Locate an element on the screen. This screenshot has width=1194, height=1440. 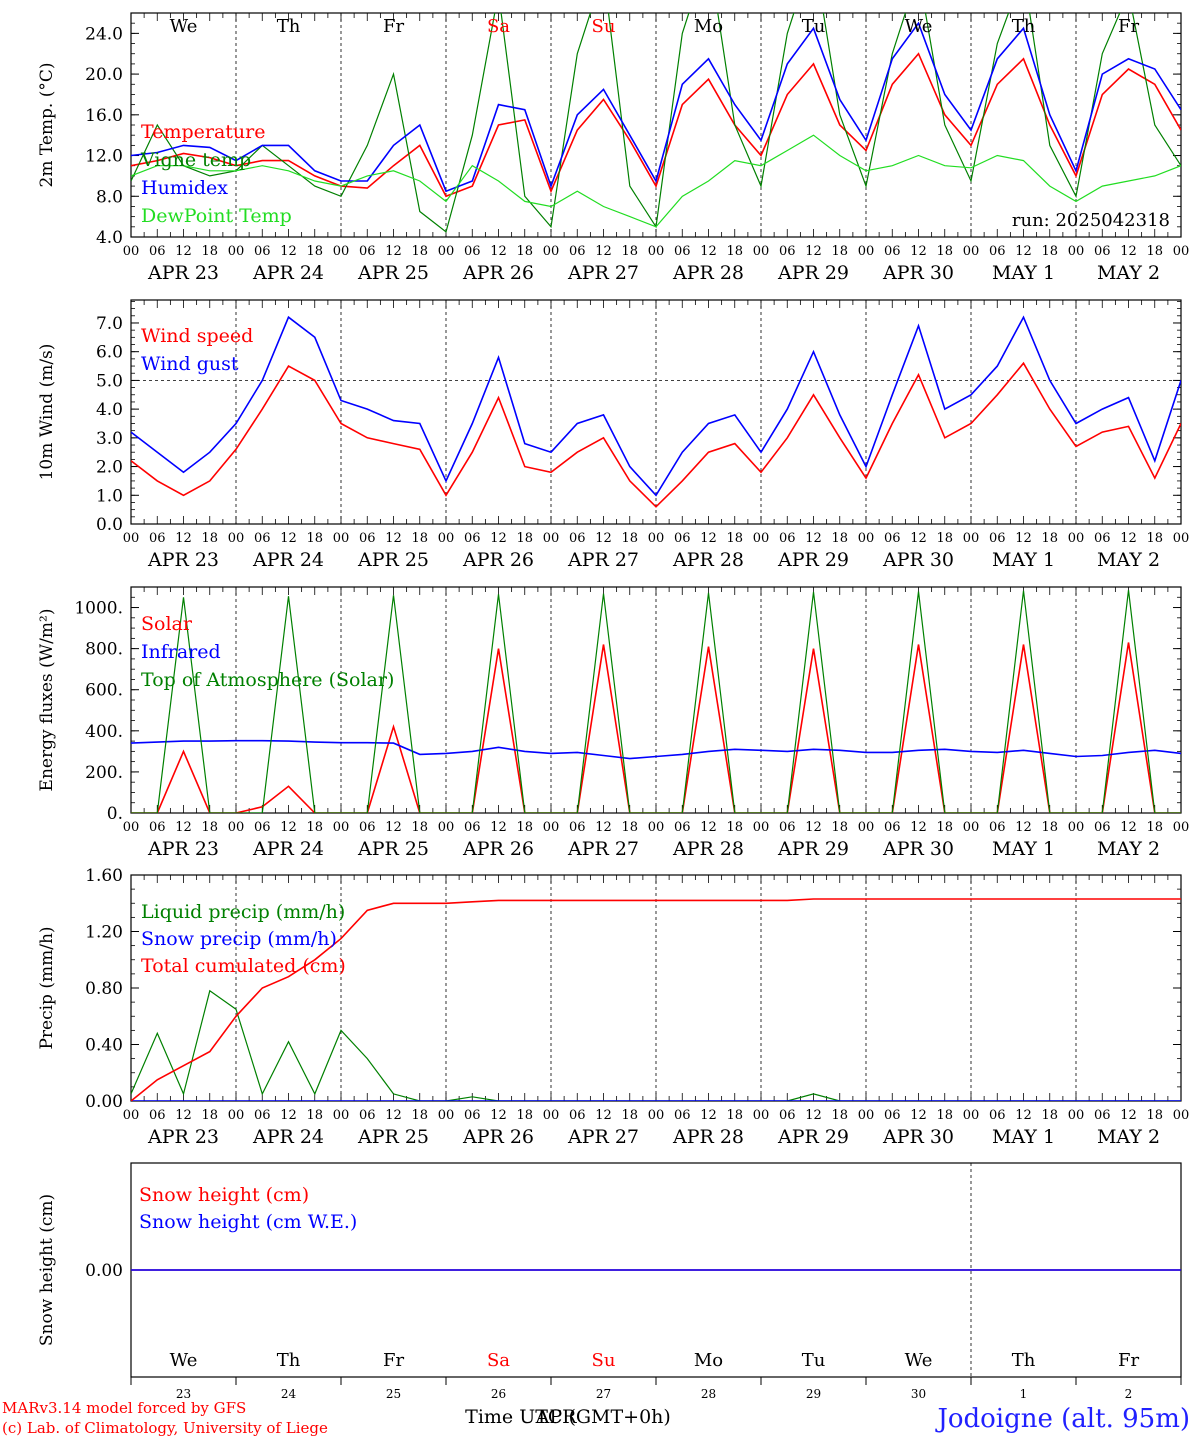
legend-entry: Vigne temp is located at coordinates (195, 160).